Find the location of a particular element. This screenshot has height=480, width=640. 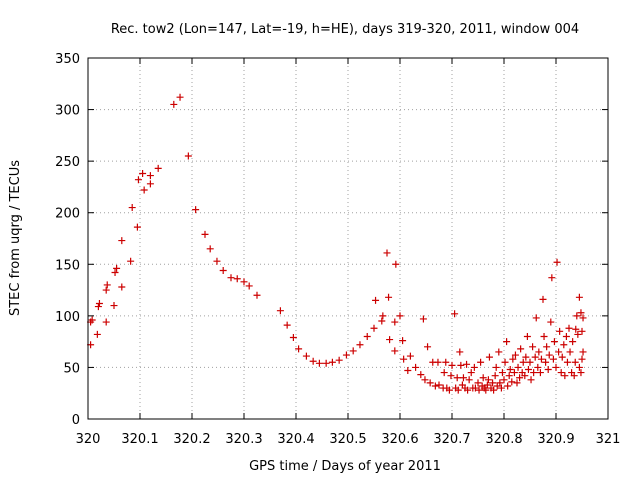

x-tick-label: 320.5 is located at coordinates (347, 439).